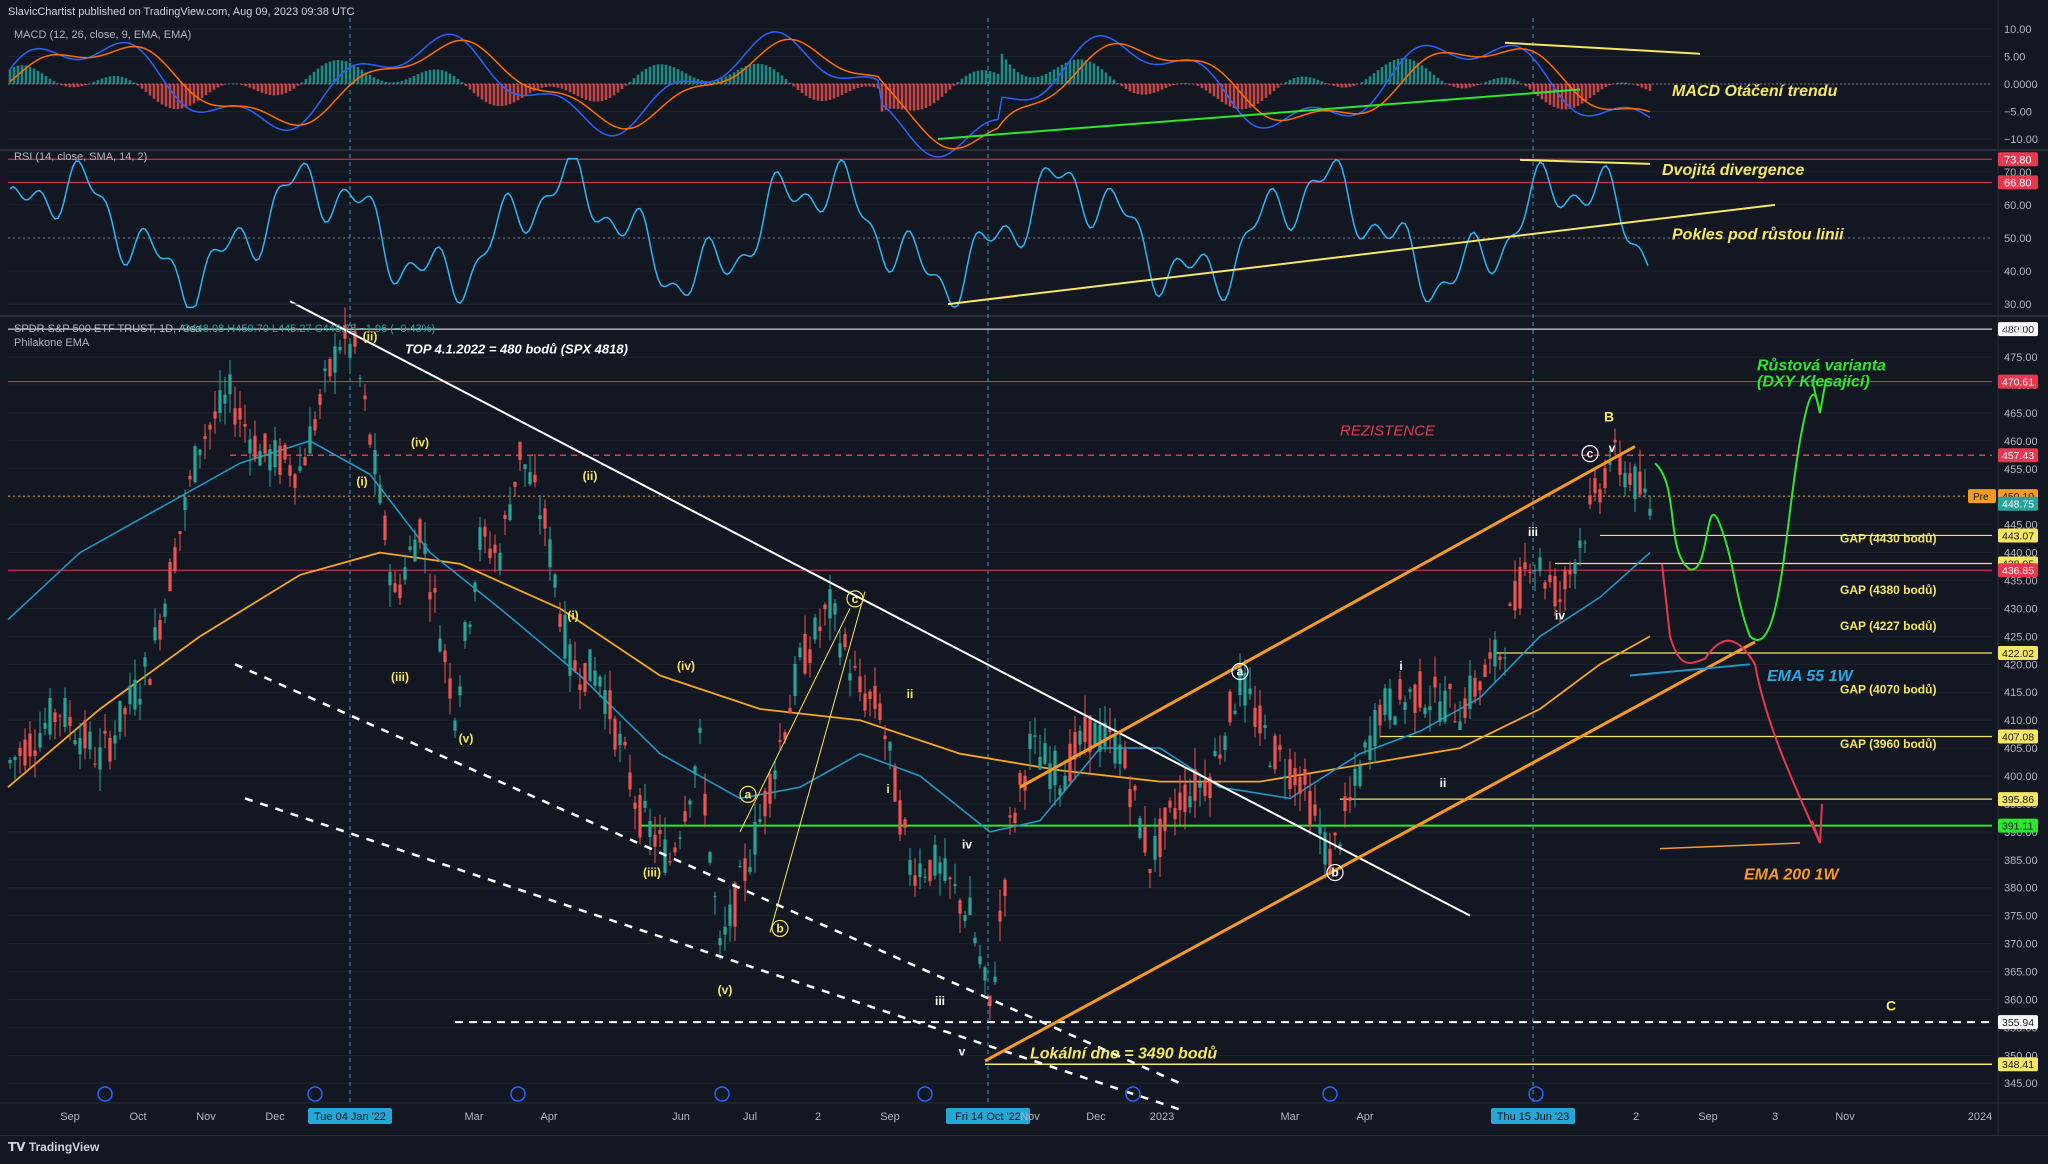 This screenshot has width=2048, height=1164. I want to click on symbol-legend: SPDR S&P 500 ETF TRUST, 1D, Arca, so click(107, 329).